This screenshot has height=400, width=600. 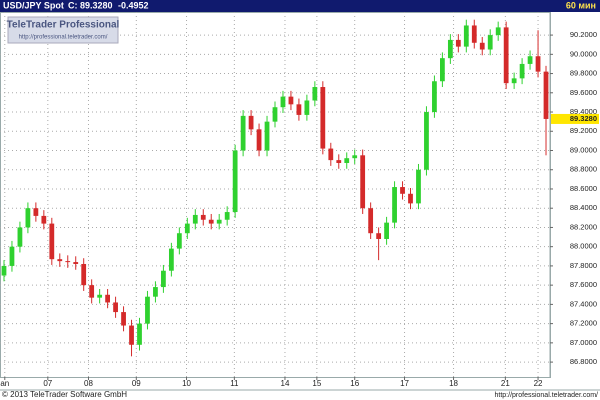 I want to click on y-tick-label: 87.2000, so click(x=583, y=323).